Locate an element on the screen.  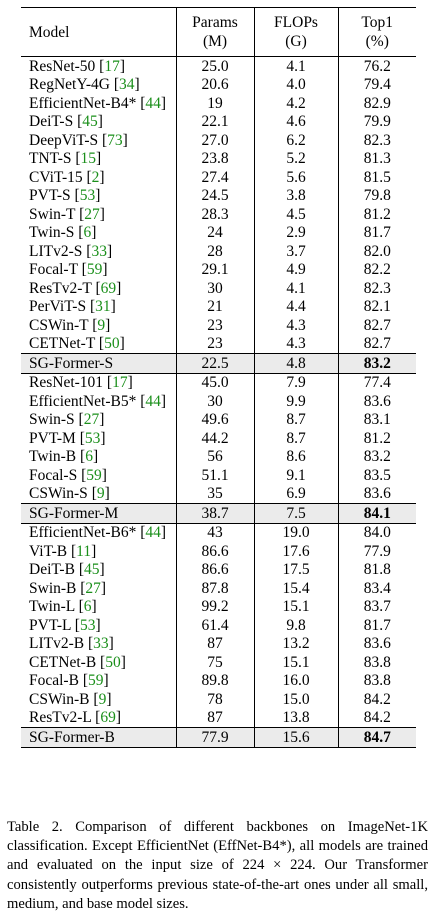
citation-link: 2 is located at coordinates (95, 177).